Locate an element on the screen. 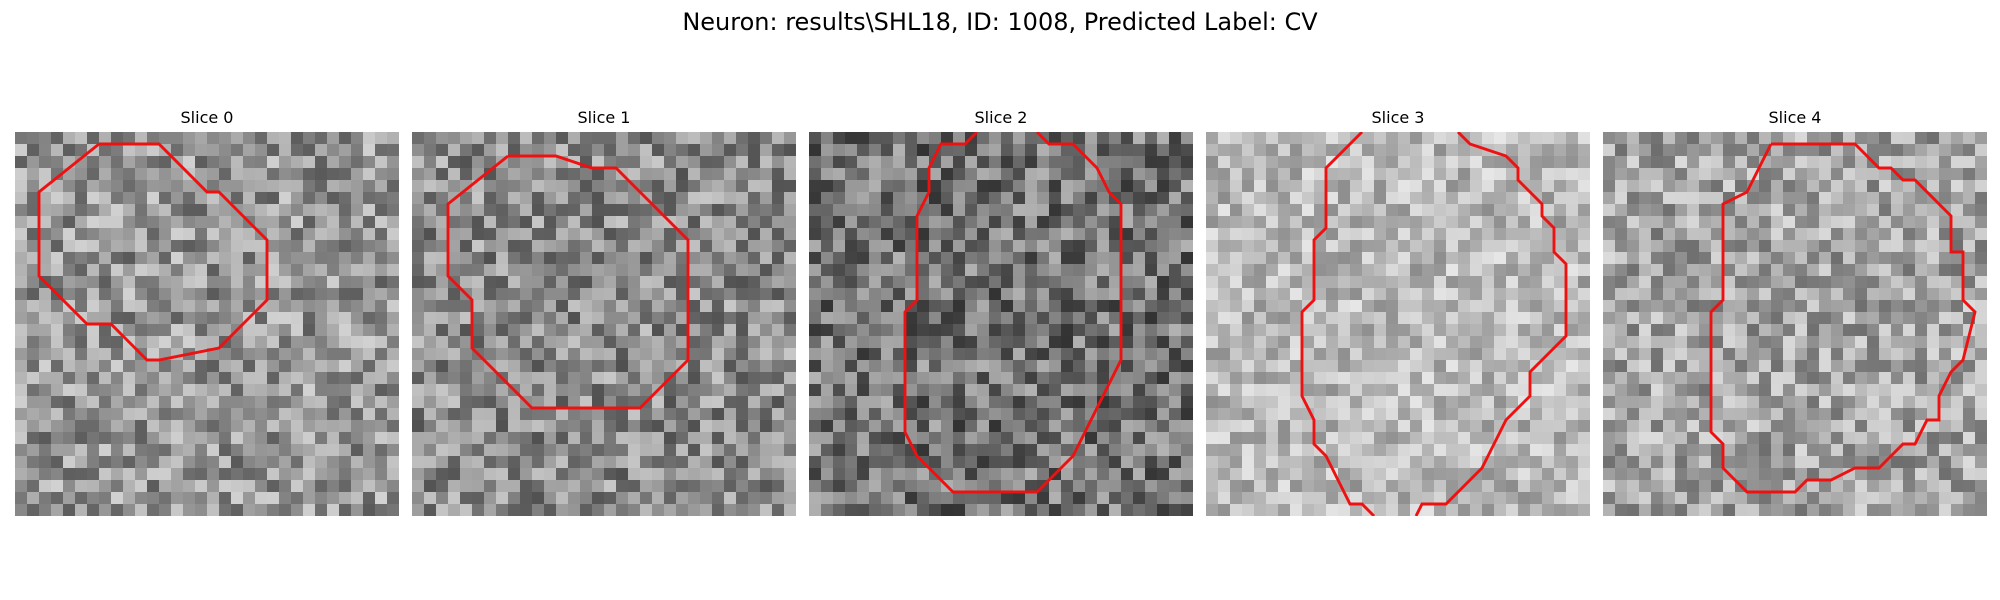 Image resolution: width=2000 pixels, height=600 pixels. slice-panel-4: Slice 4 is located at coordinates (1795, 311).